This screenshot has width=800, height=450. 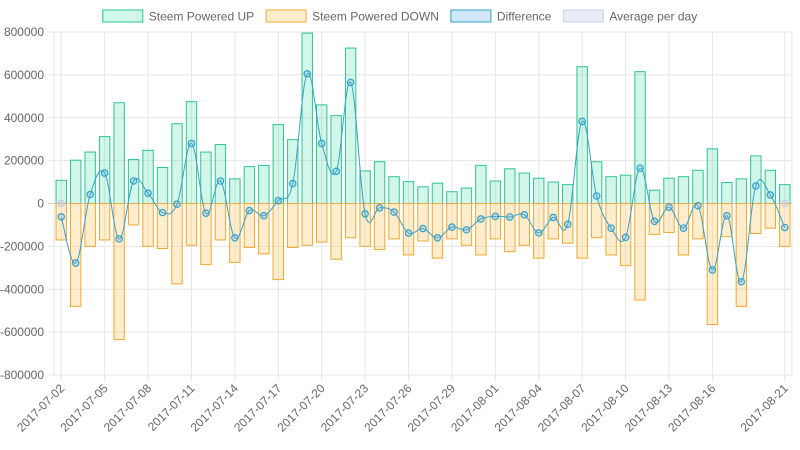 I want to click on legend-item: Steem Powered DOWN, so click(x=352, y=16).